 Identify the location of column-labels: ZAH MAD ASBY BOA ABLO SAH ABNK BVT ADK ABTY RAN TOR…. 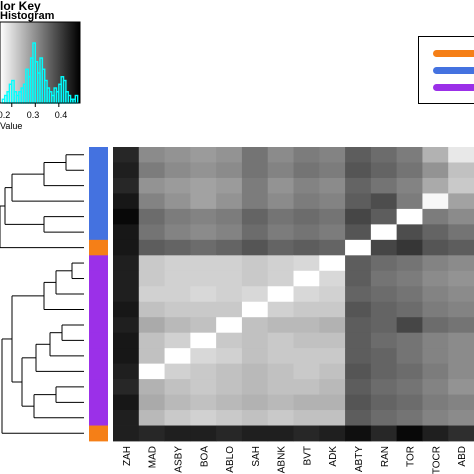
(295, 460).